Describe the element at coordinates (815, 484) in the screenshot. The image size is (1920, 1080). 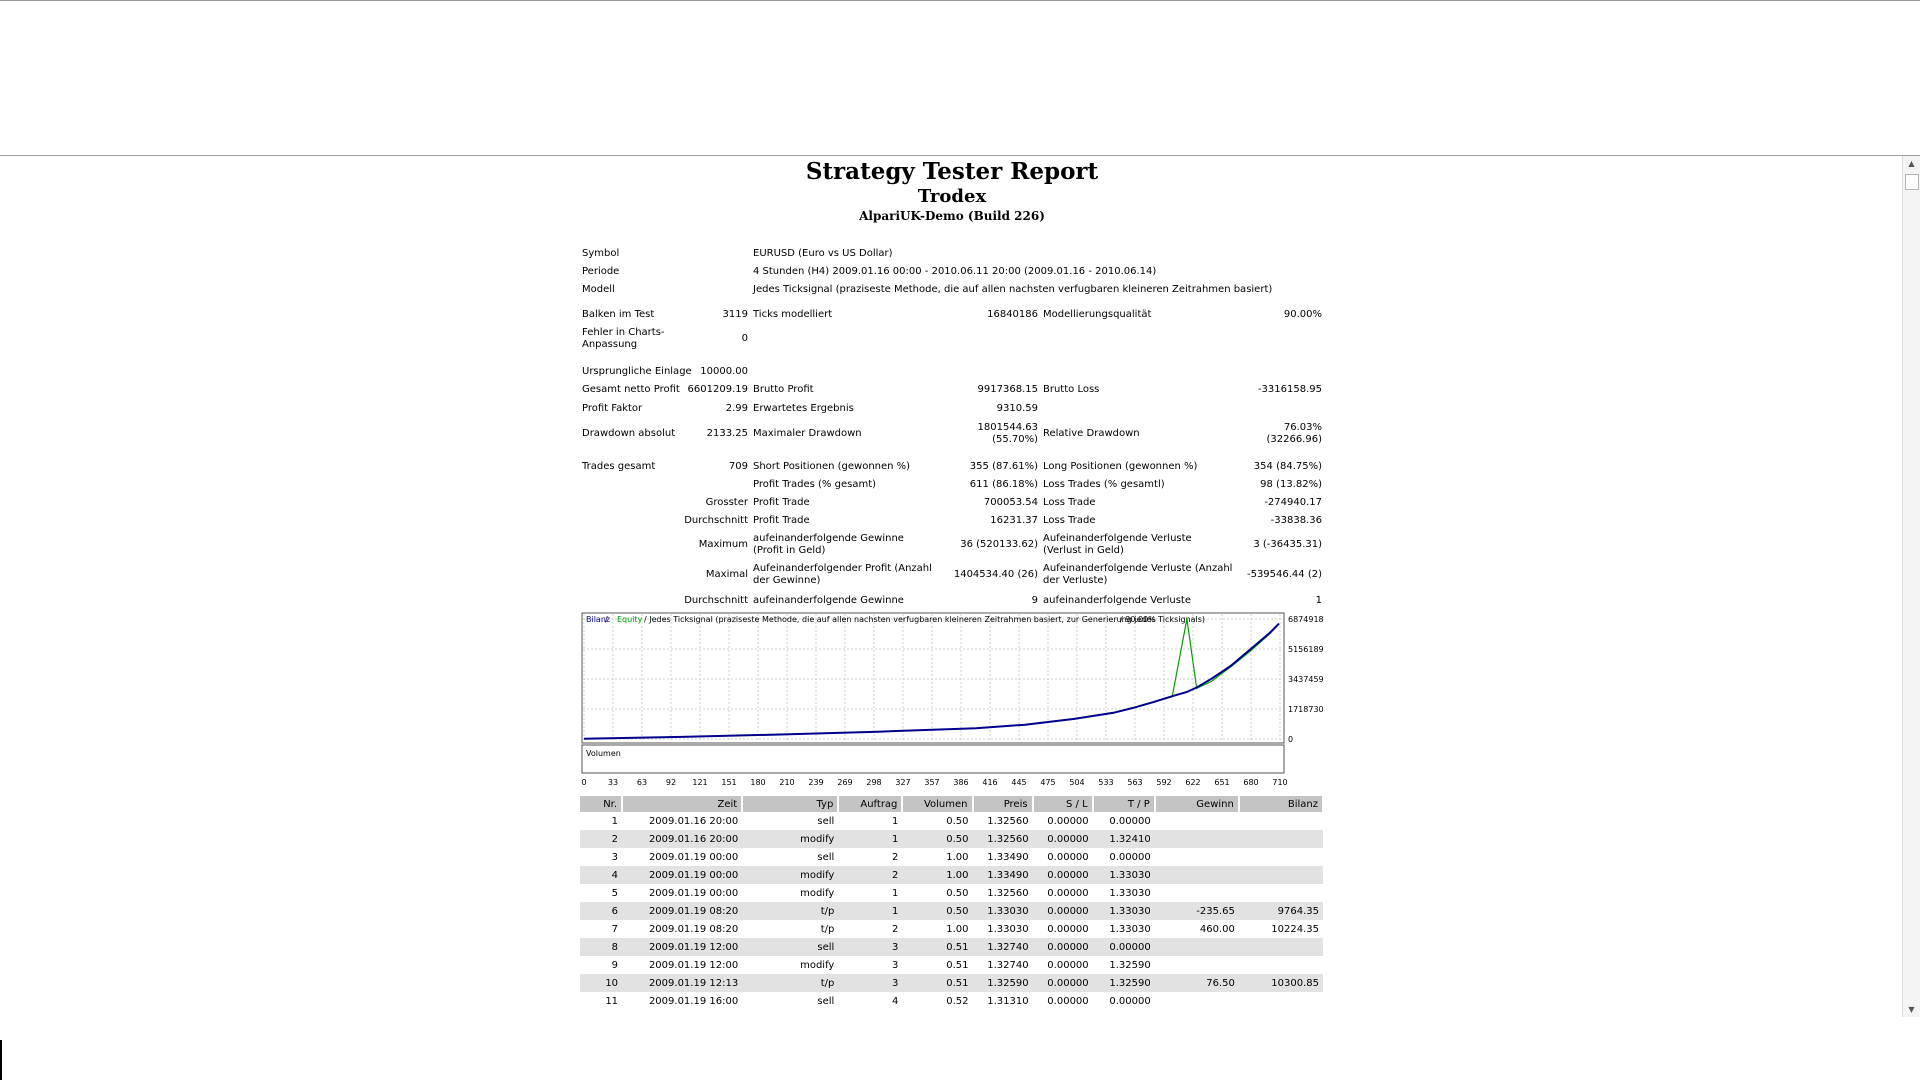
I see `profit-trades-label: Profit Trades (% gesamt)` at that location.